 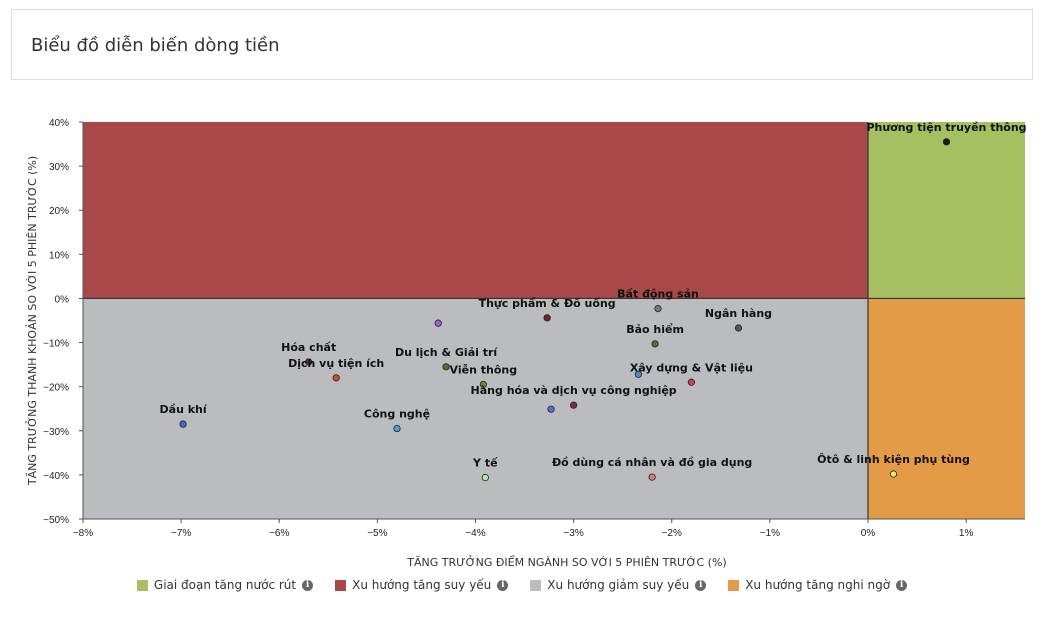 I want to click on point-label: Hàng hóa và dịch vụ công nghiệp, so click(x=574, y=390).